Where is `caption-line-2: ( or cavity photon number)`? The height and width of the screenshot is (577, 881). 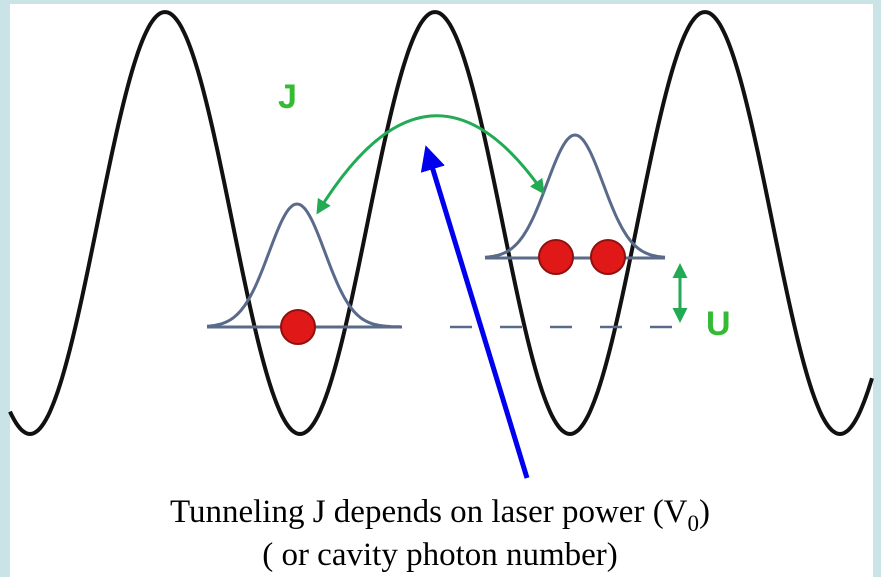 caption-line-2: ( or cavity photon number) is located at coordinates (440, 555).